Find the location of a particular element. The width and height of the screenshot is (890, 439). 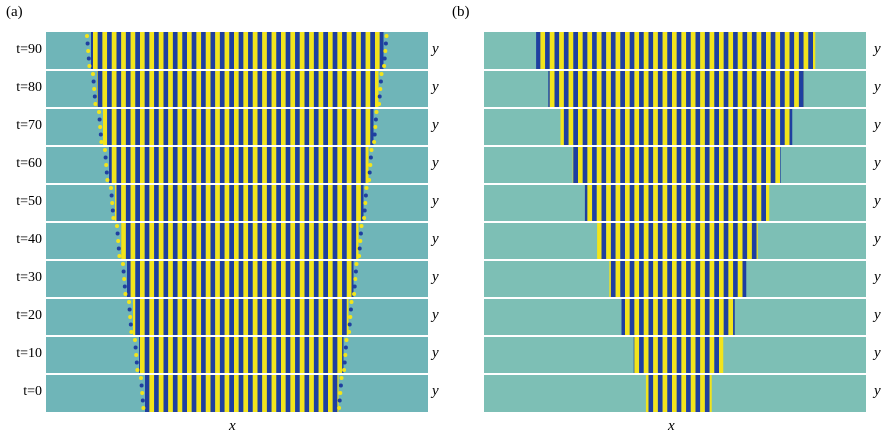

wave-strip-row is located at coordinates (238, 165).